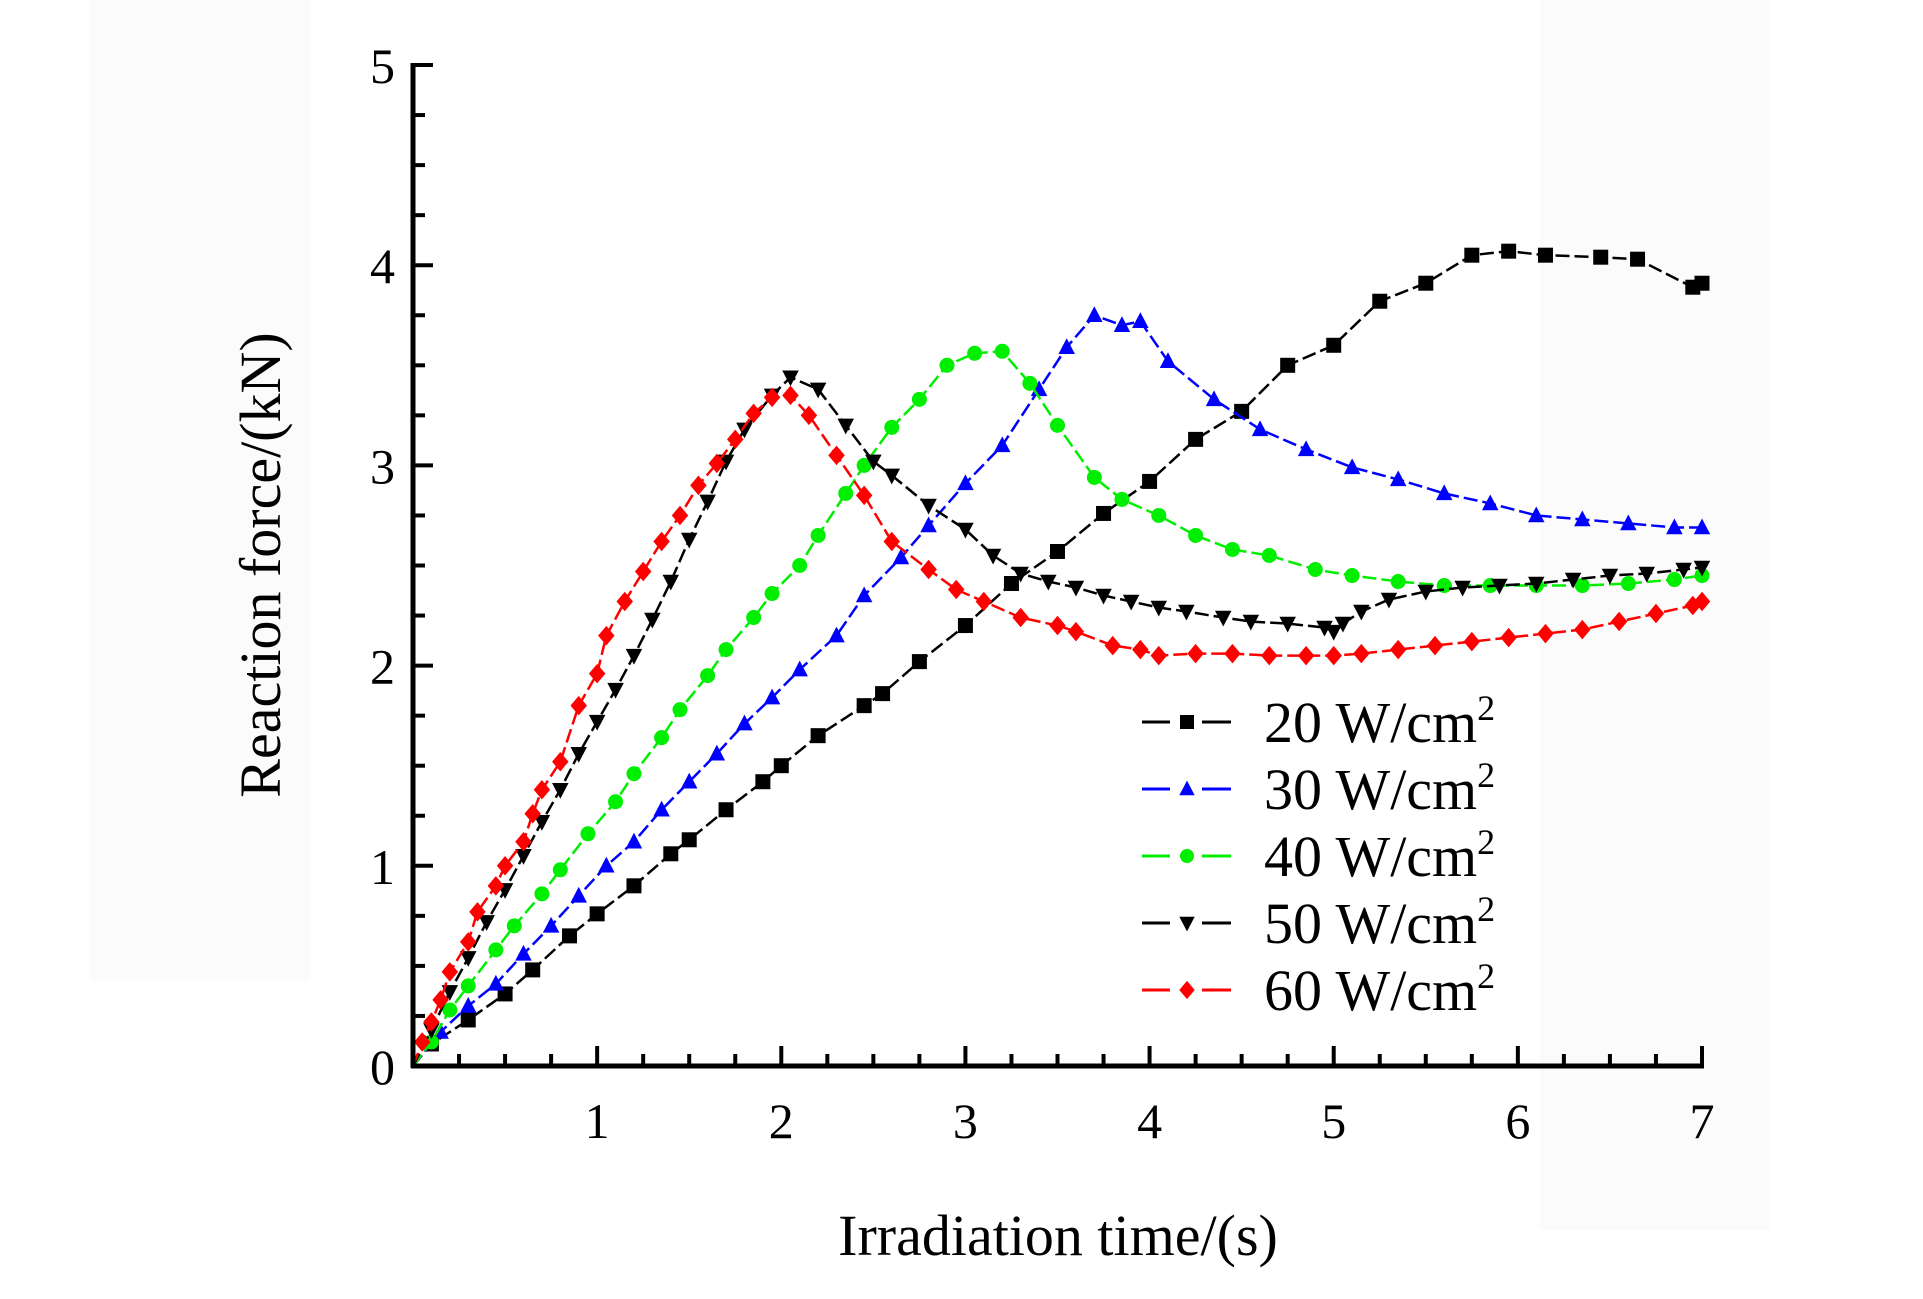 This screenshot has width=1923, height=1299. What do you see at coordinates (382, 466) in the screenshot?
I see `y-tick-label: 3` at bounding box center [382, 466].